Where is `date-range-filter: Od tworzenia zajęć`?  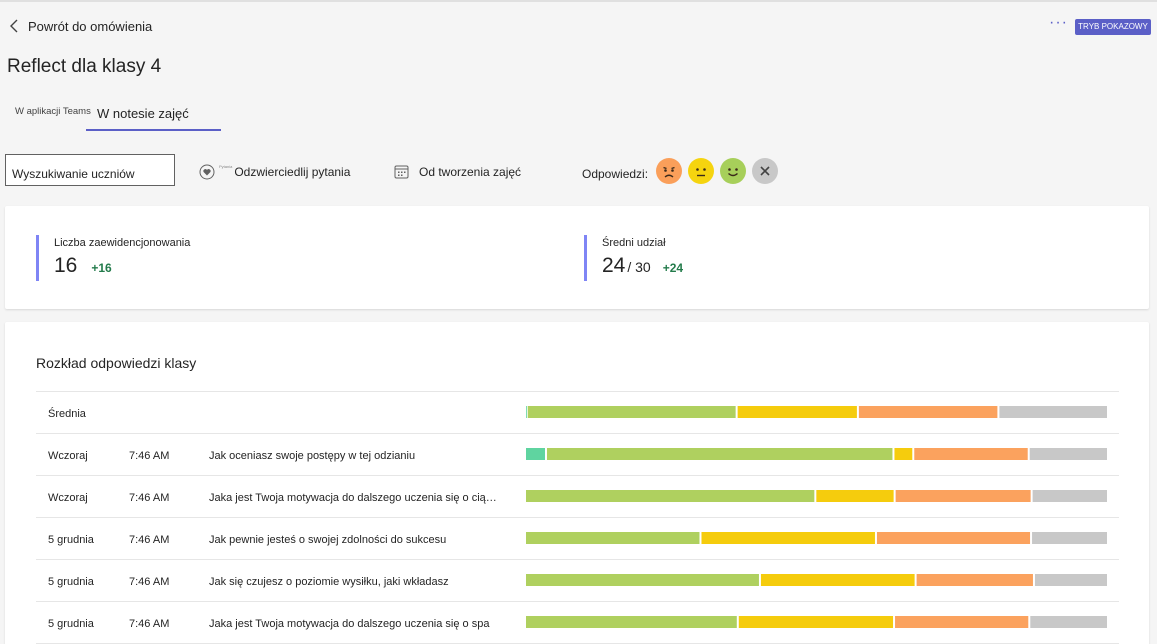
date-range-filter: Od tworzenia zajęć is located at coordinates (457, 171).